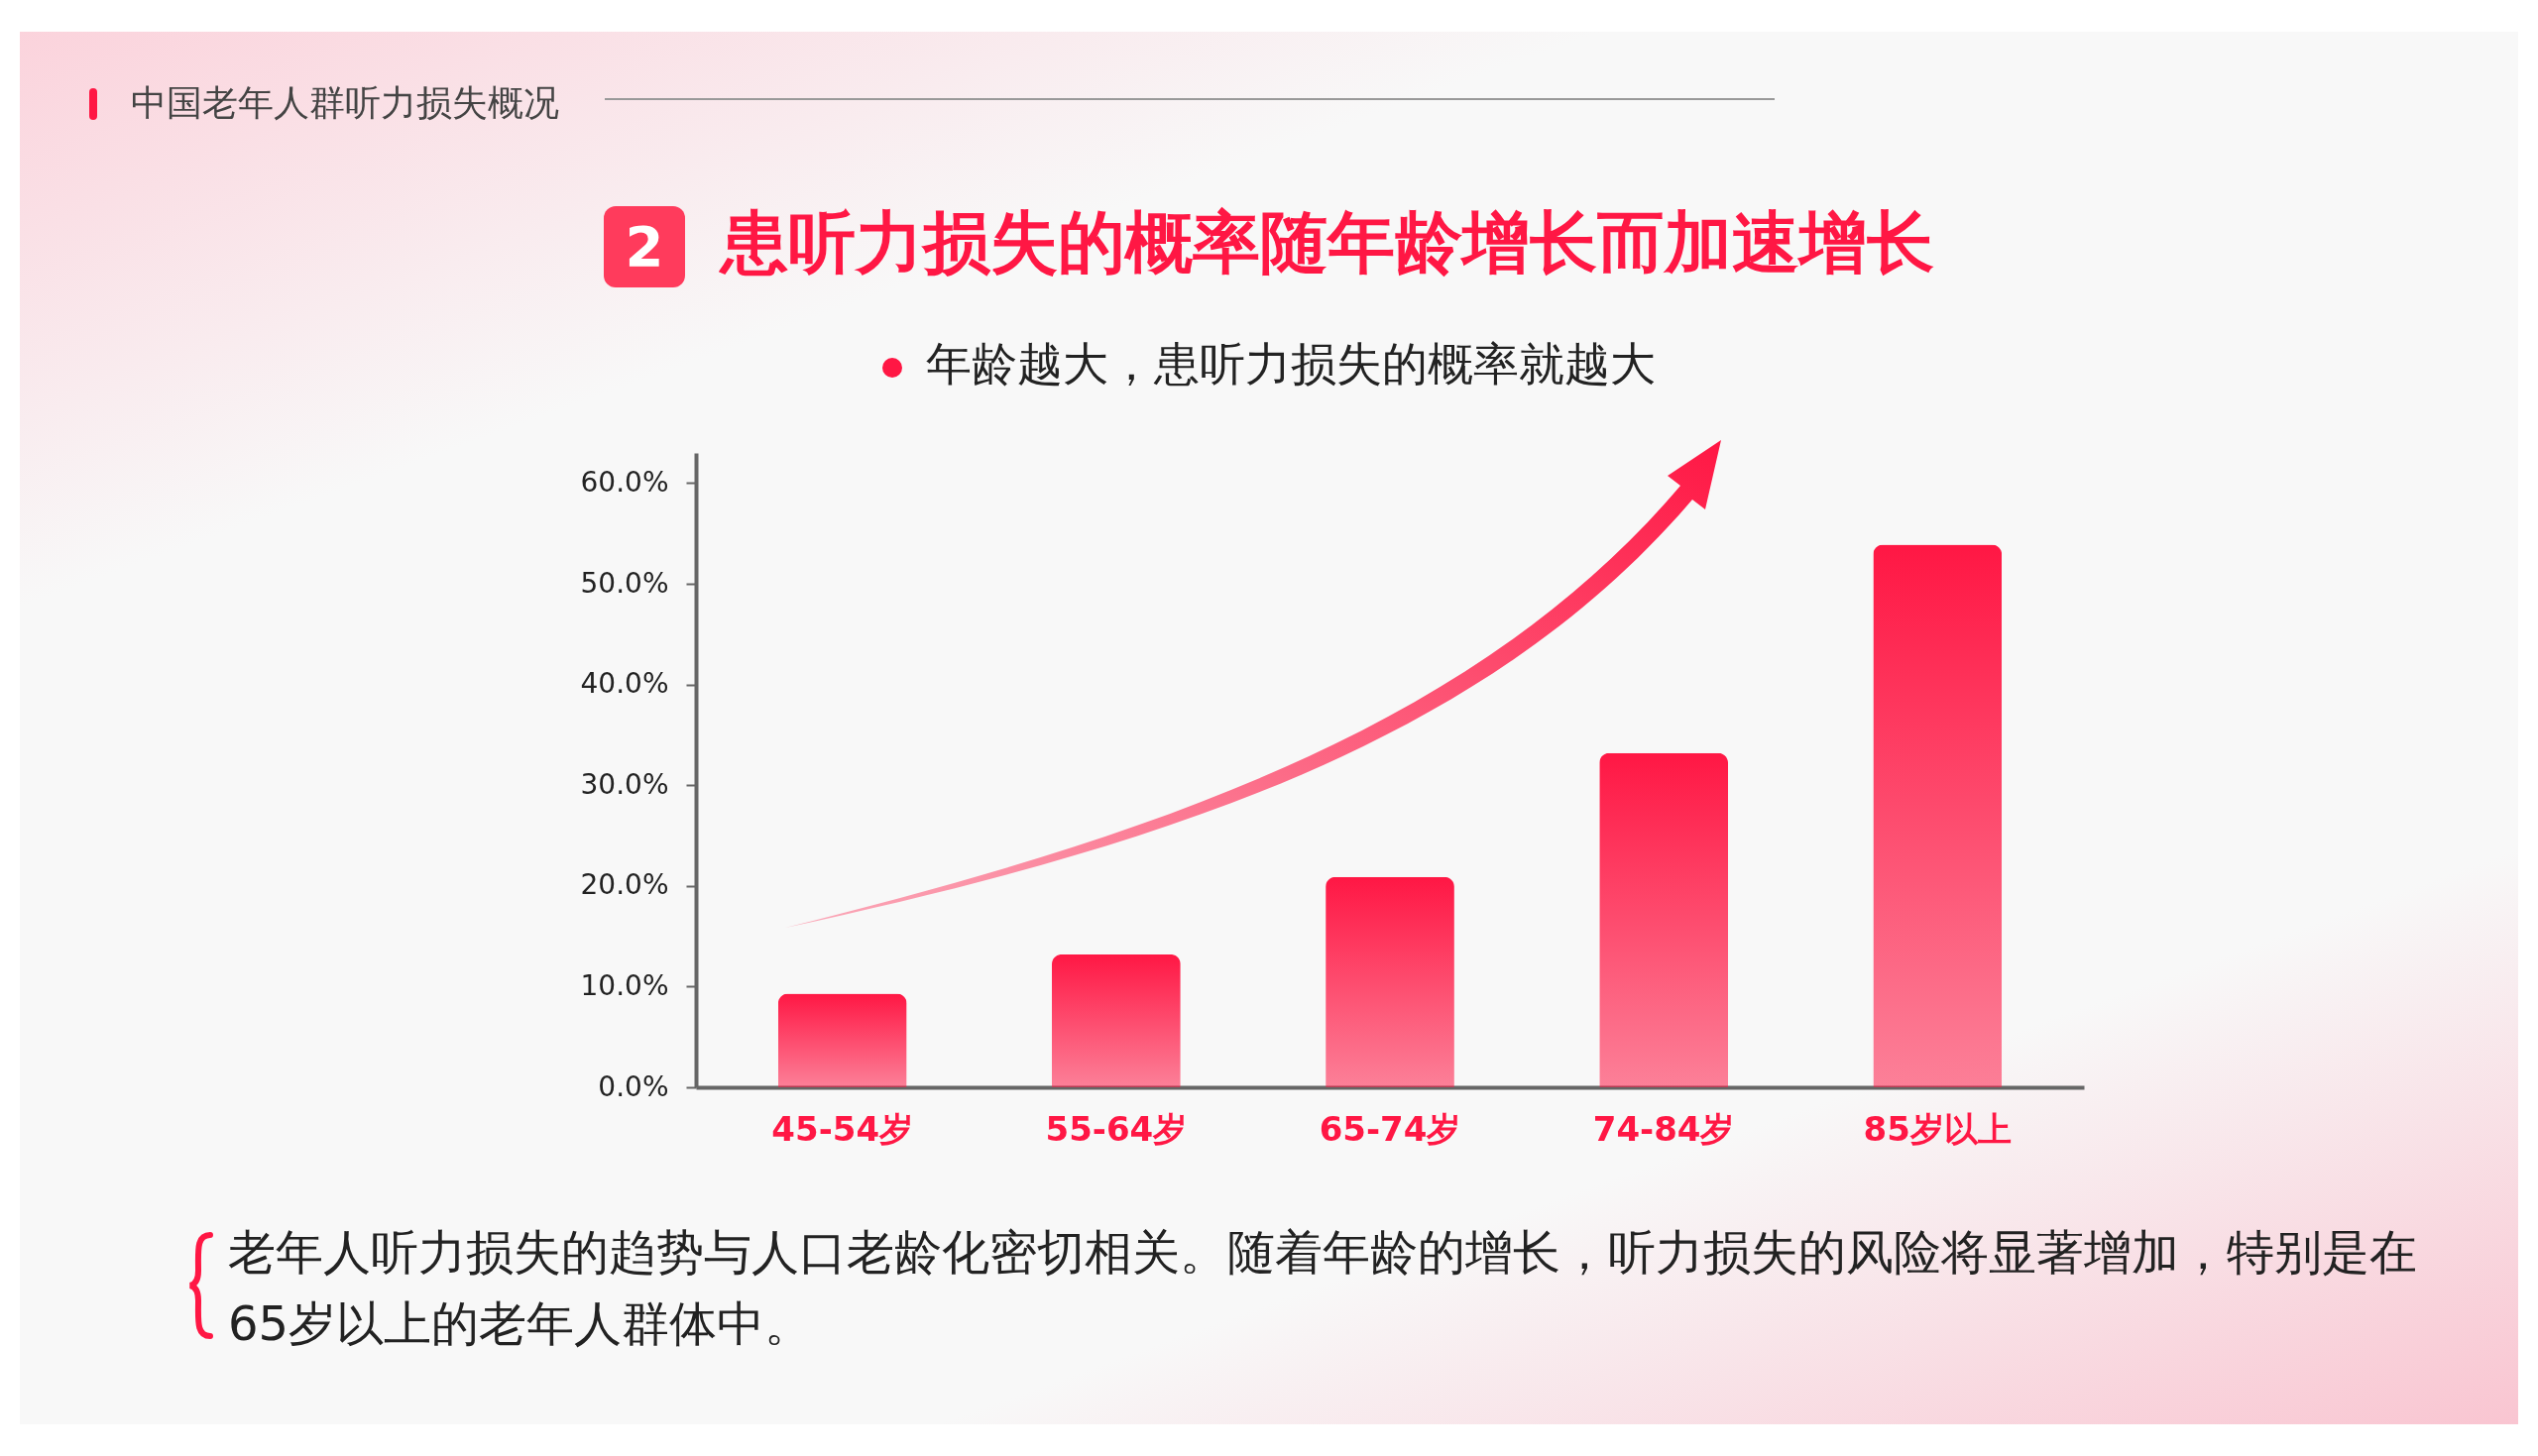  Describe the element at coordinates (842, 1128) in the screenshot. I see `x-tick-label: 45-54岁` at that location.